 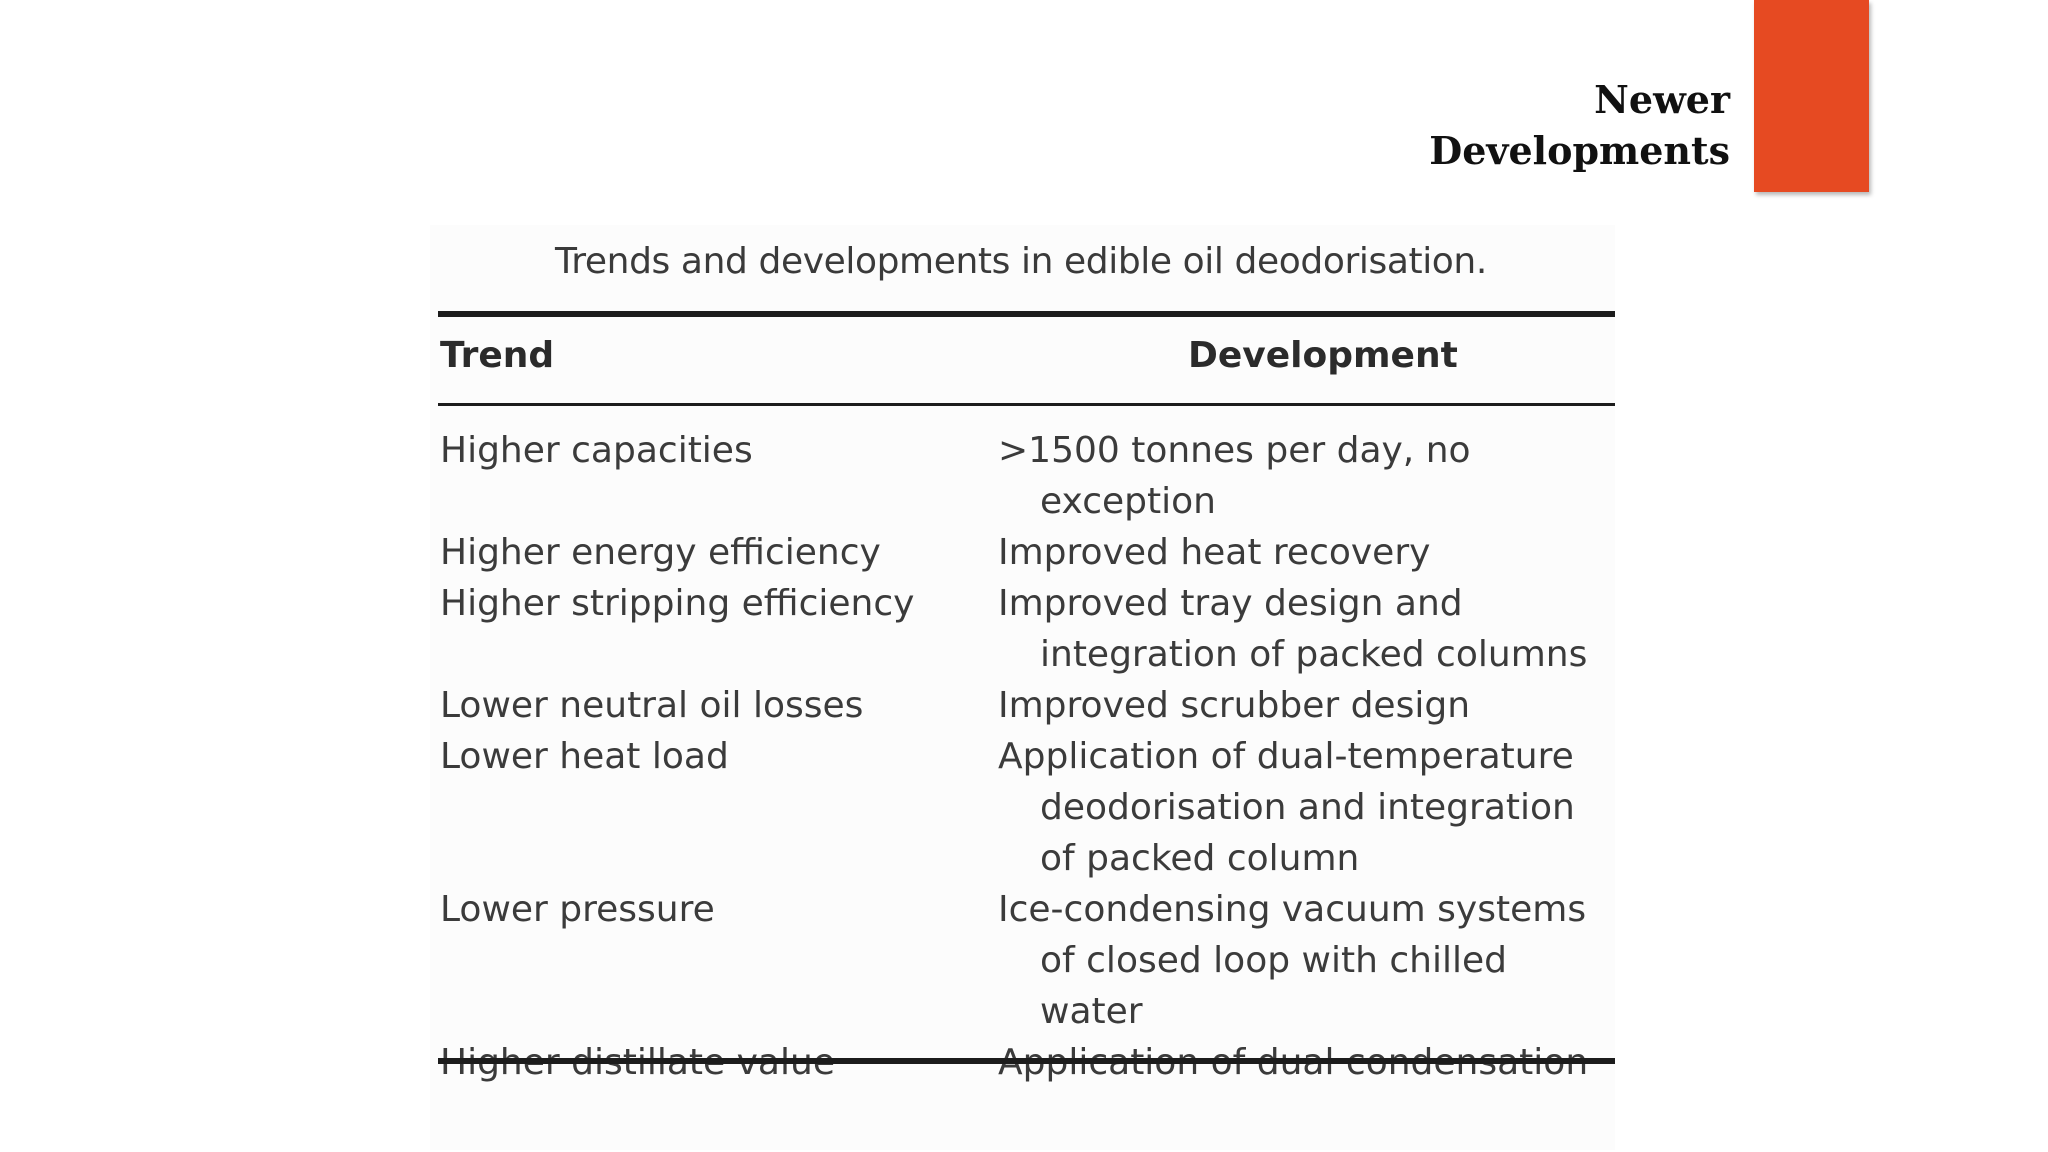 What do you see at coordinates (1026, 314) in the screenshot?
I see `table-top-rule` at bounding box center [1026, 314].